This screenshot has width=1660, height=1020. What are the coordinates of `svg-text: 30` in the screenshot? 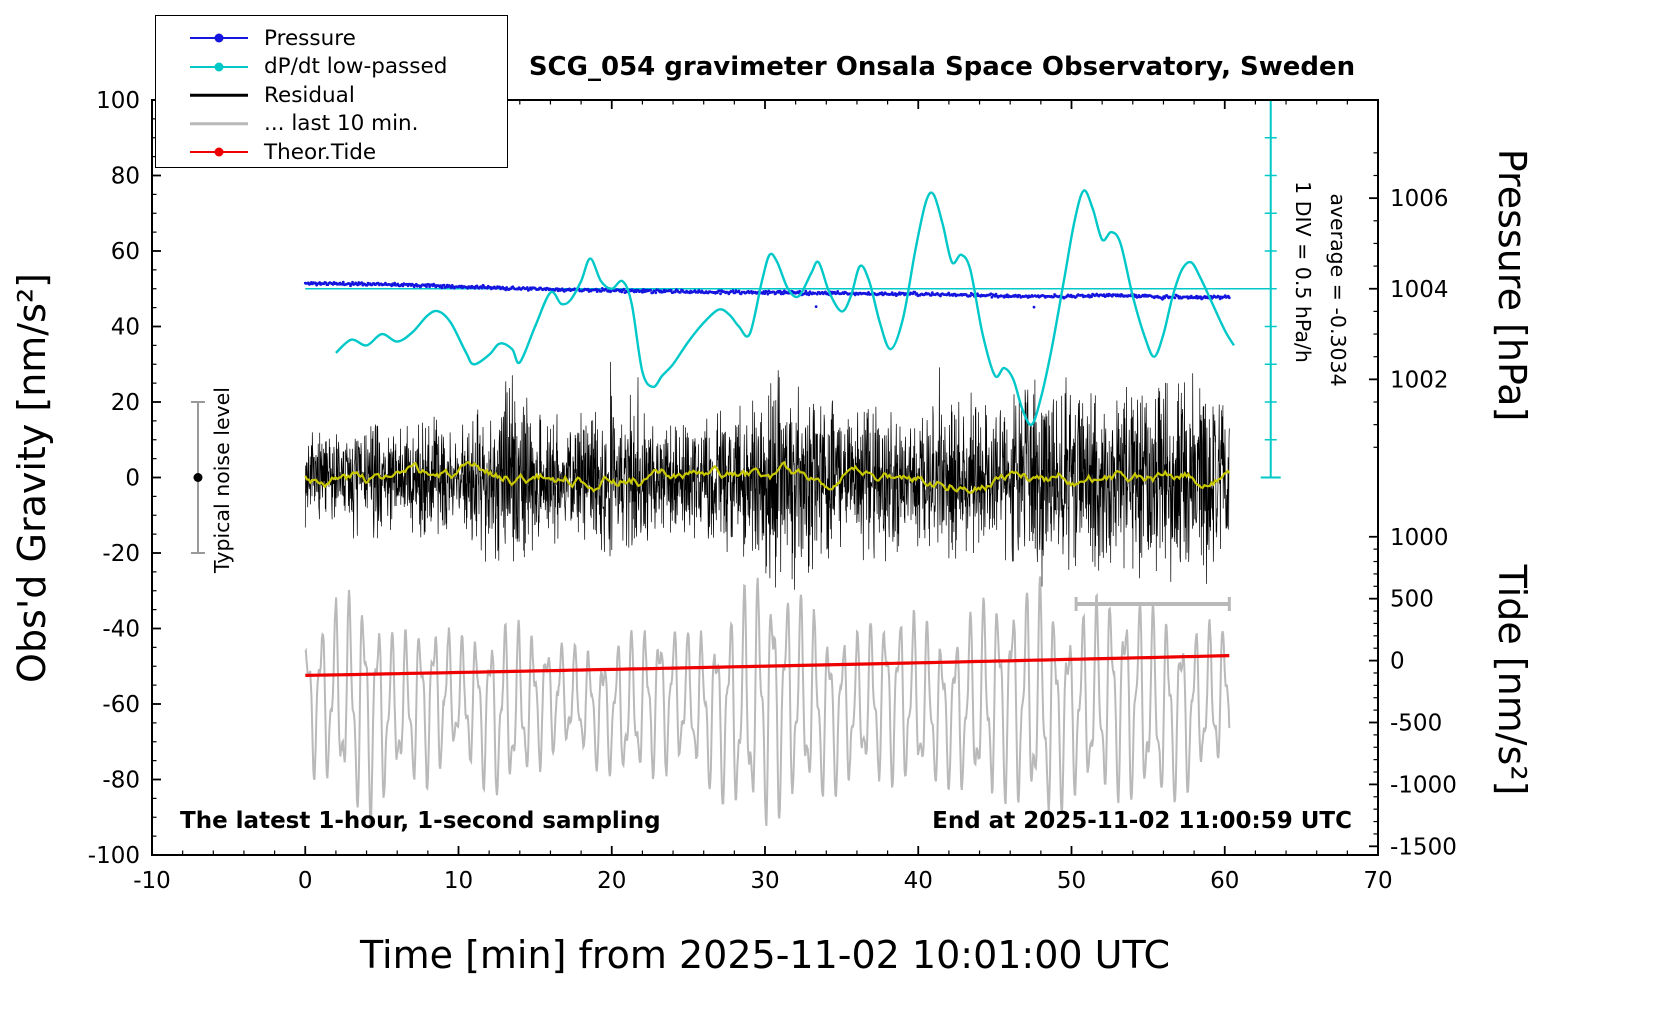 It's located at (764, 881).